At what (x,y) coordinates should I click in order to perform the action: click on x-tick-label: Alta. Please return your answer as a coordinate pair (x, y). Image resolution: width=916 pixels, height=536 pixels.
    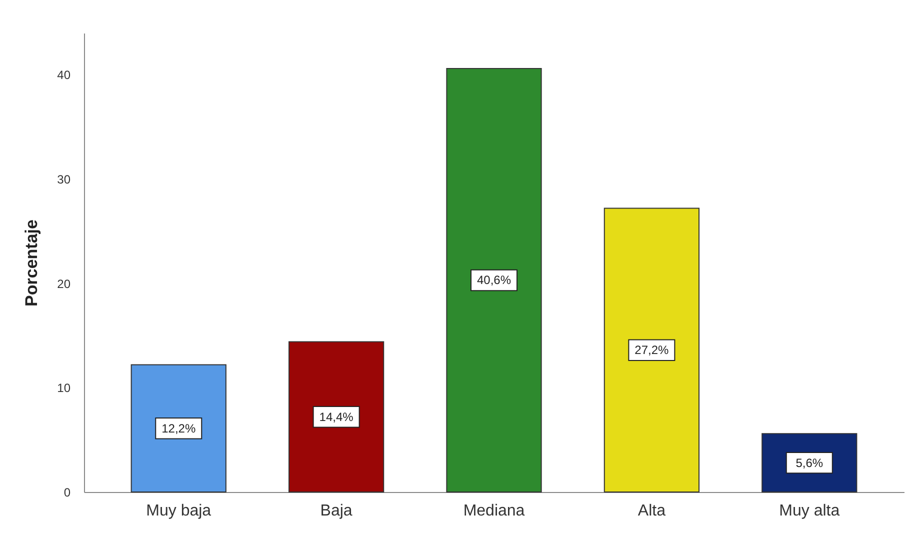
    Looking at the image, I should click on (652, 511).